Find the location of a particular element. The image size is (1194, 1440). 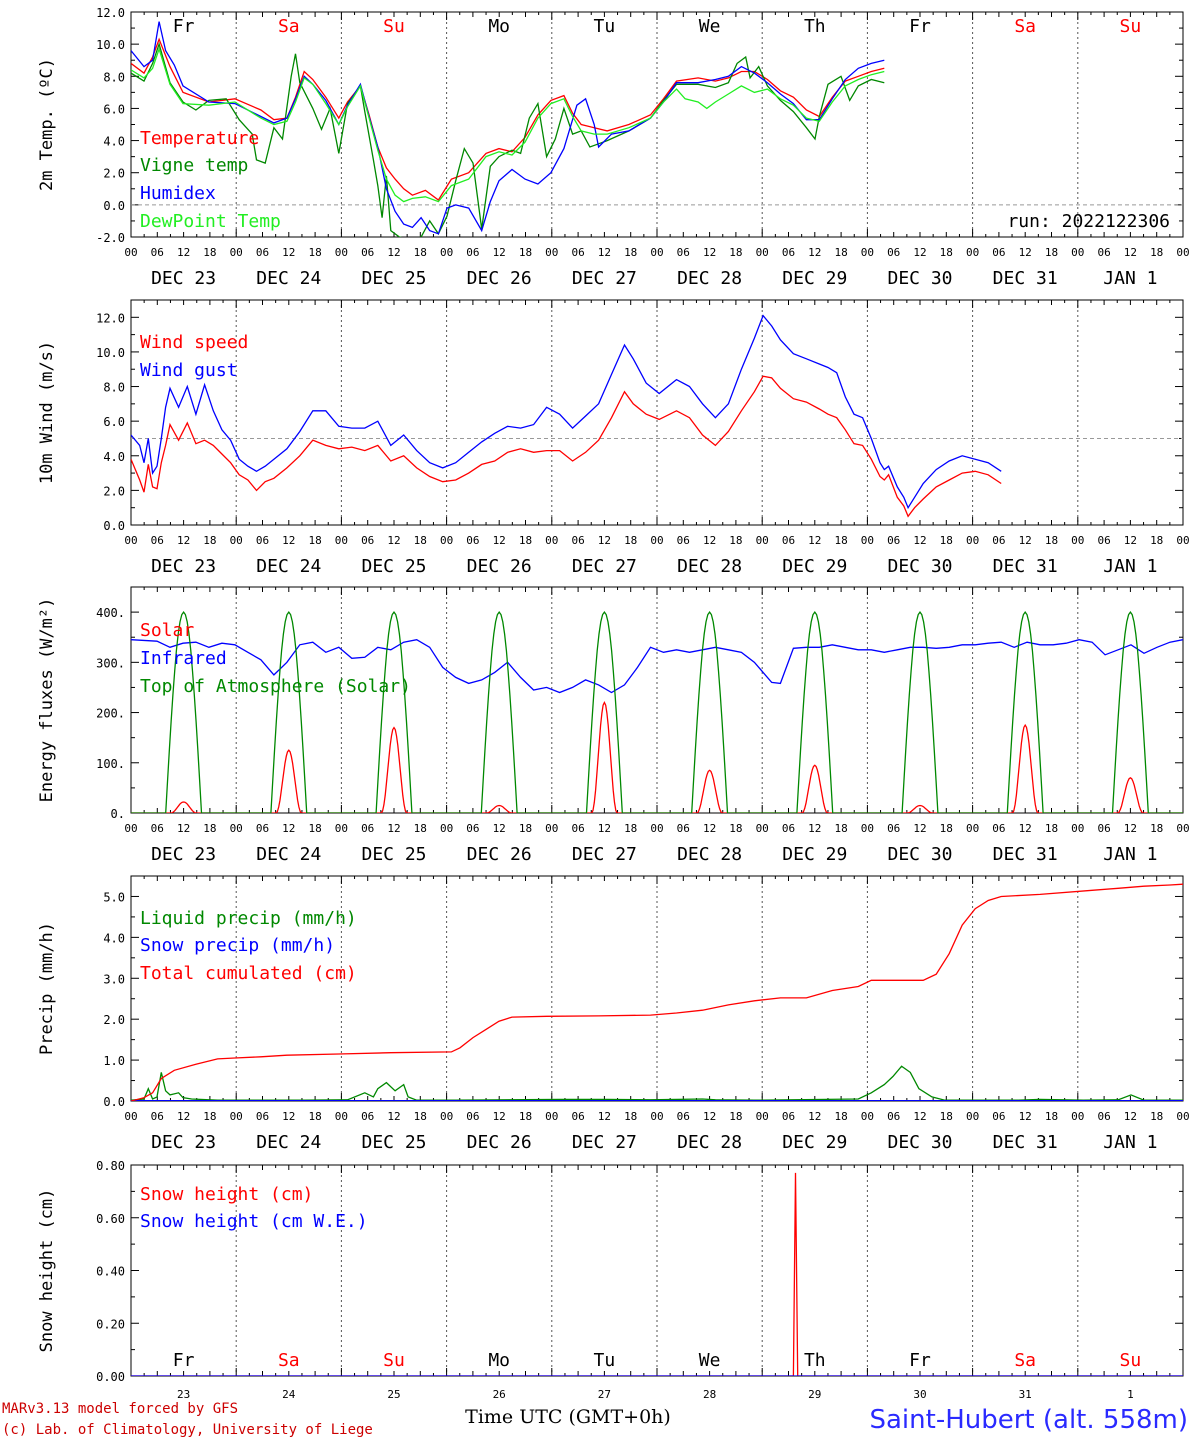

weekday-label: Th is located at coordinates (815, 1360).